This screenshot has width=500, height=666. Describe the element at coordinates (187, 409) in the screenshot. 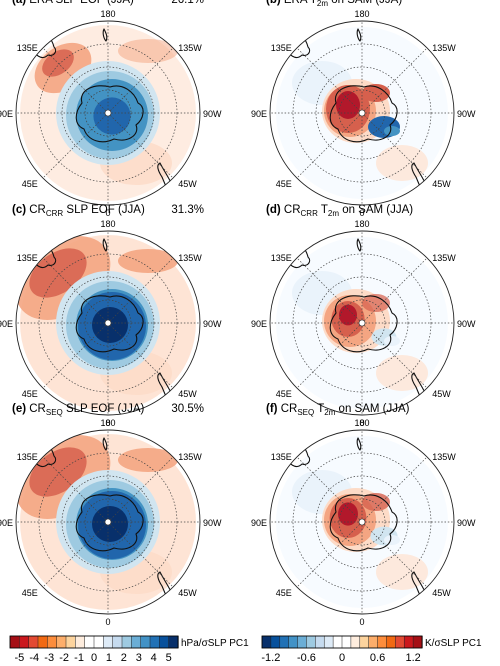

I see `explained-variance: 30.5%` at that location.